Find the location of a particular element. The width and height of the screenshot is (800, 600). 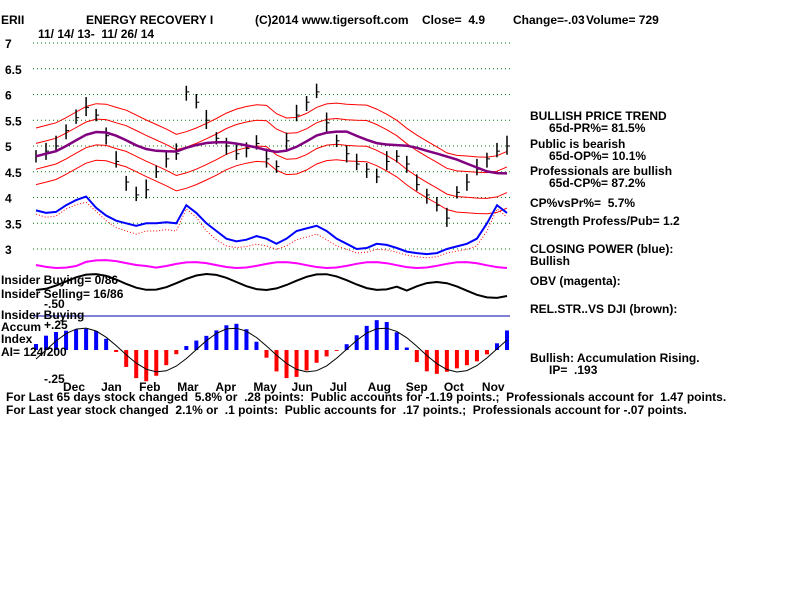

closing-power-status: Bullish is located at coordinates (550, 261).